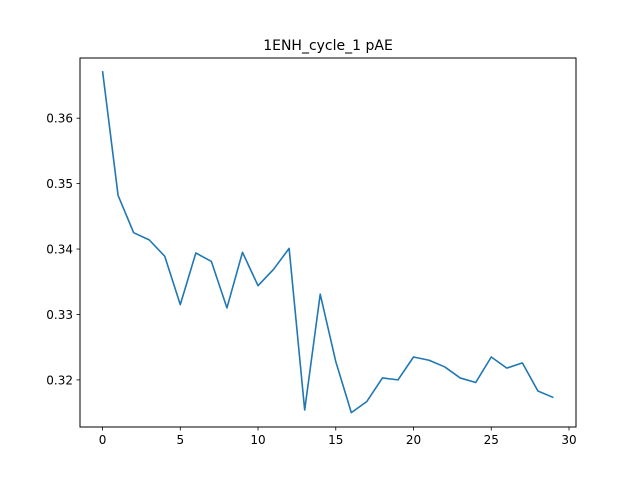  I want to click on x-tick-label: 5, so click(180, 440).